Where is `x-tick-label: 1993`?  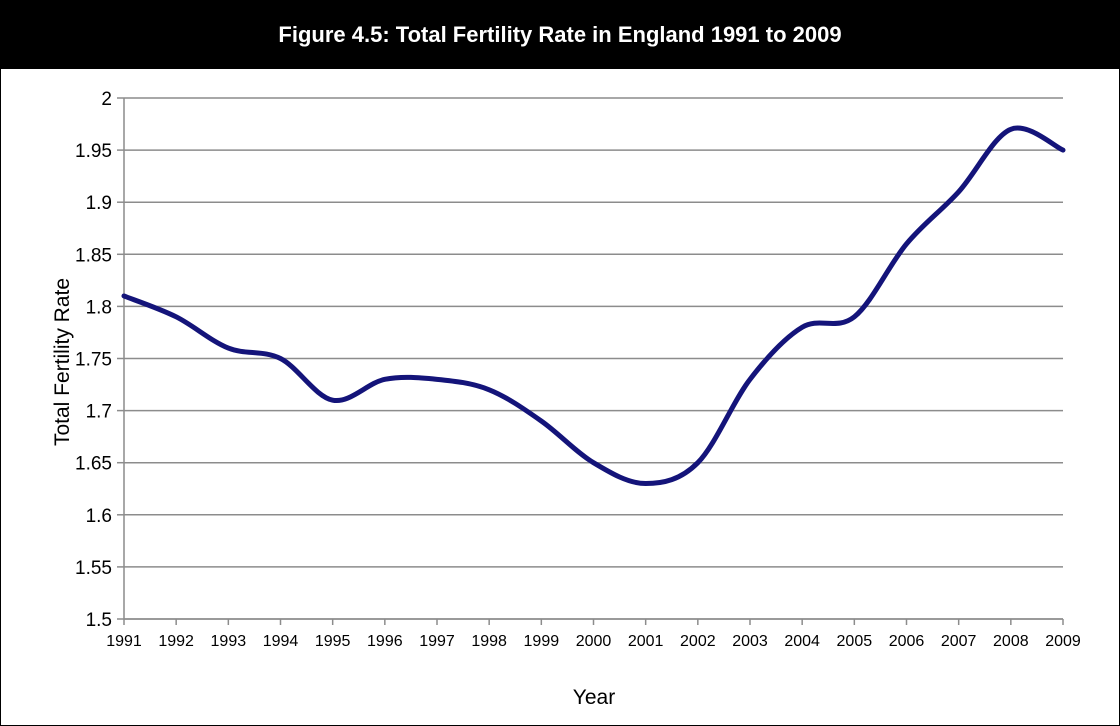
x-tick-label: 1993 is located at coordinates (229, 641).